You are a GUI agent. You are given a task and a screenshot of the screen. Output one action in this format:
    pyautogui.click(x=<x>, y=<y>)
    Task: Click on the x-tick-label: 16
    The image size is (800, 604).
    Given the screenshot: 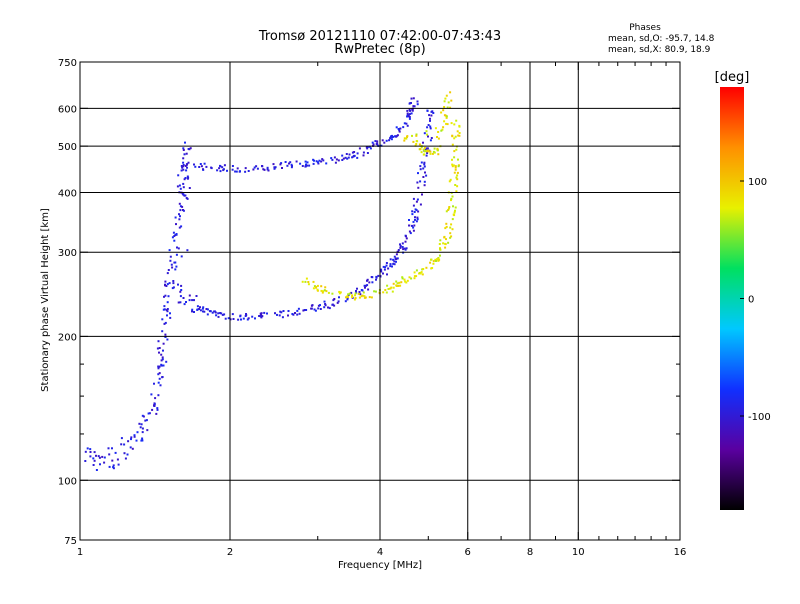 What is the action you would take?
    pyautogui.click(x=680, y=552)
    